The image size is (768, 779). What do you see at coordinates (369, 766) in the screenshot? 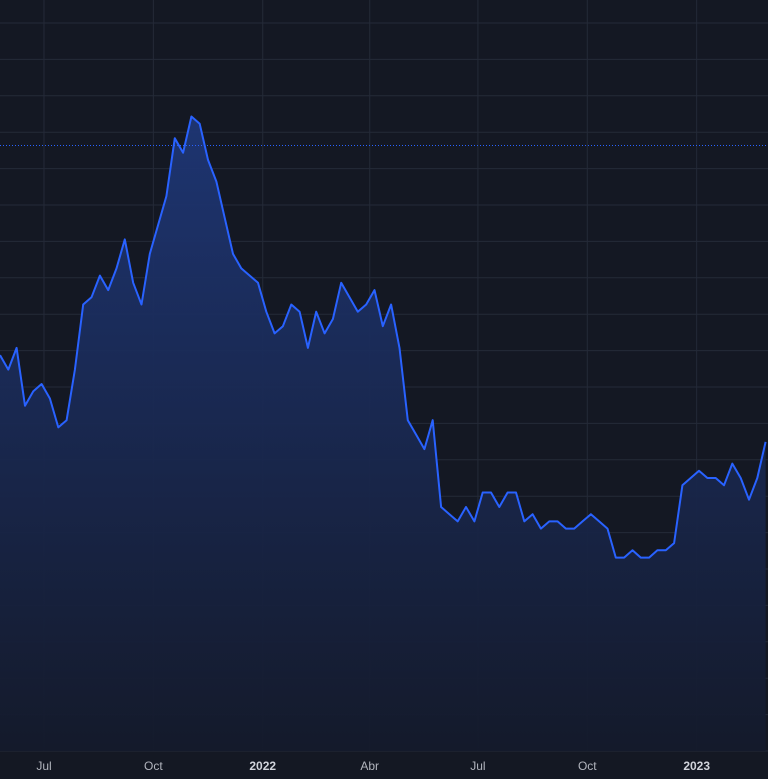
I see `x-tick-label: Abr` at bounding box center [369, 766].